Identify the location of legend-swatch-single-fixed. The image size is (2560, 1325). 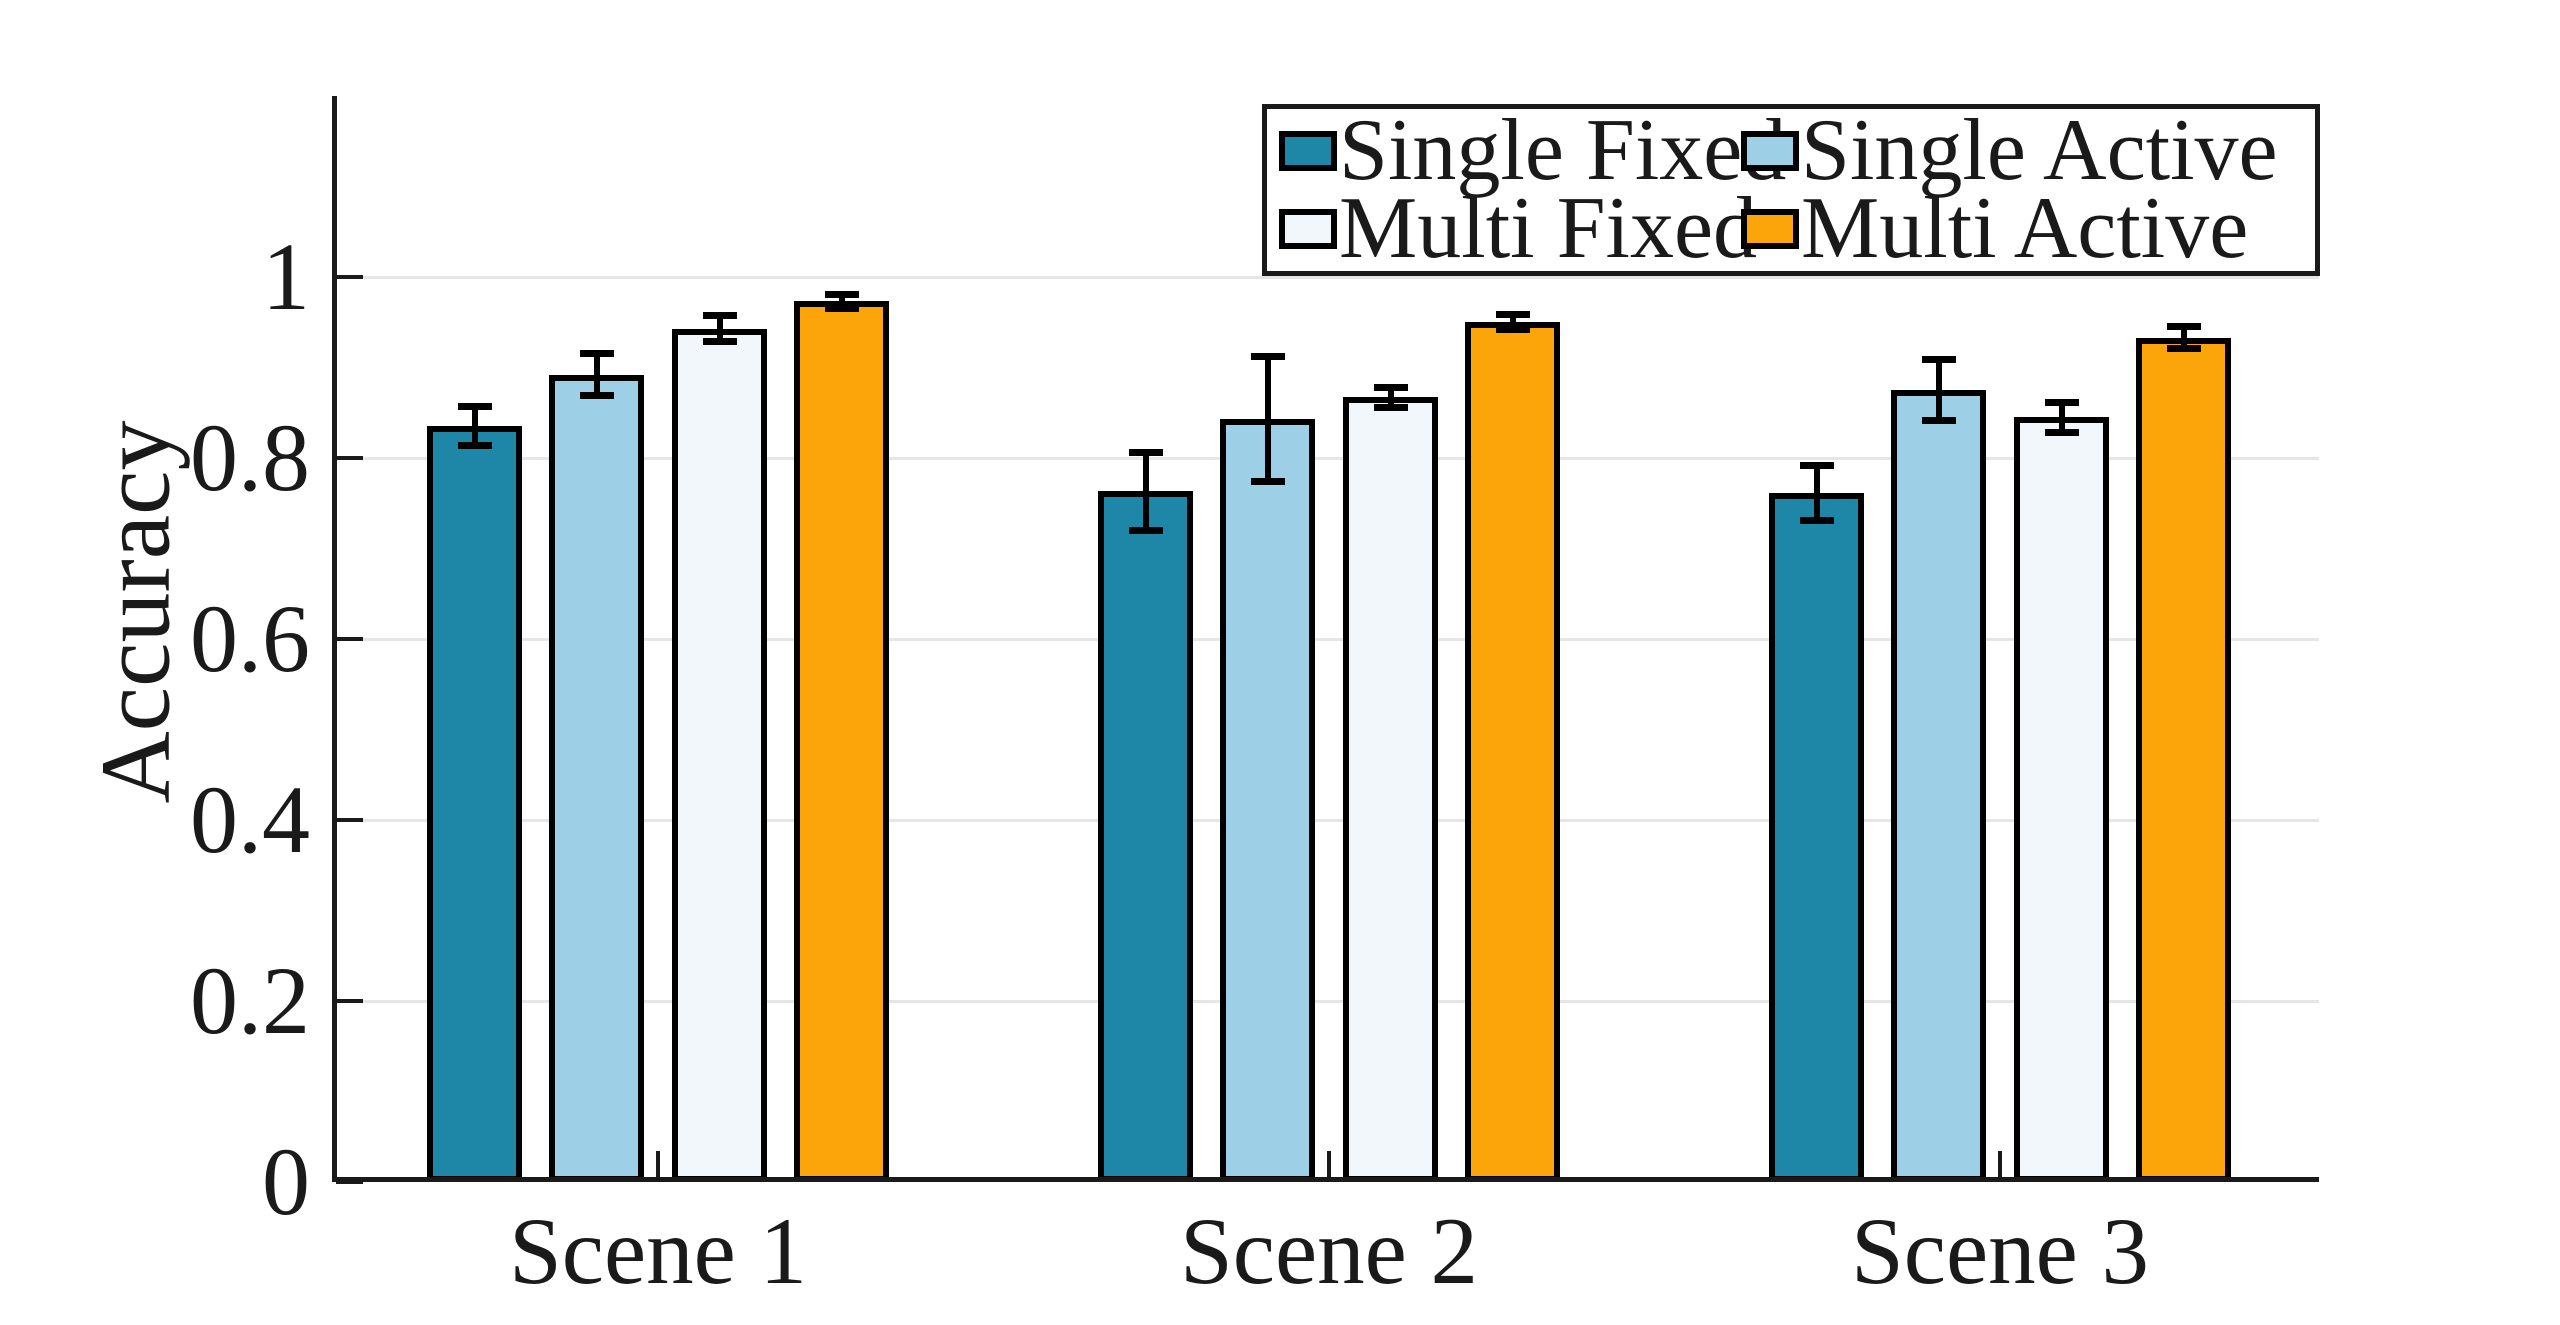
(1308, 151).